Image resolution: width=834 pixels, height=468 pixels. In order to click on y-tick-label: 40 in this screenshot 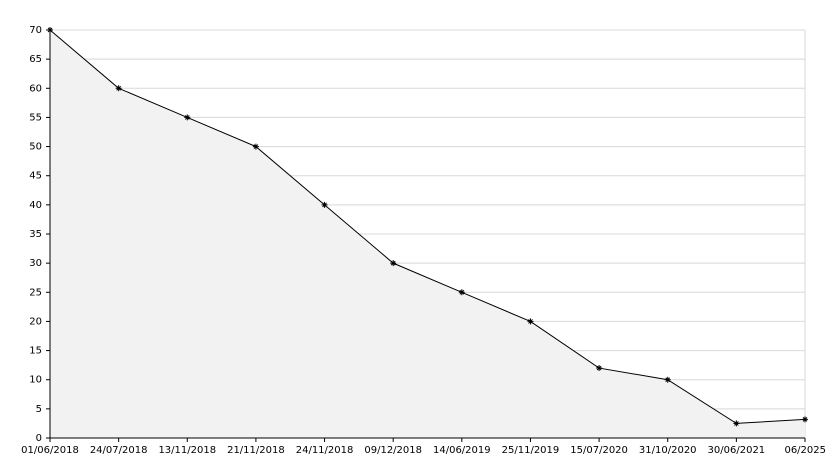, I will do `click(35, 205)`.